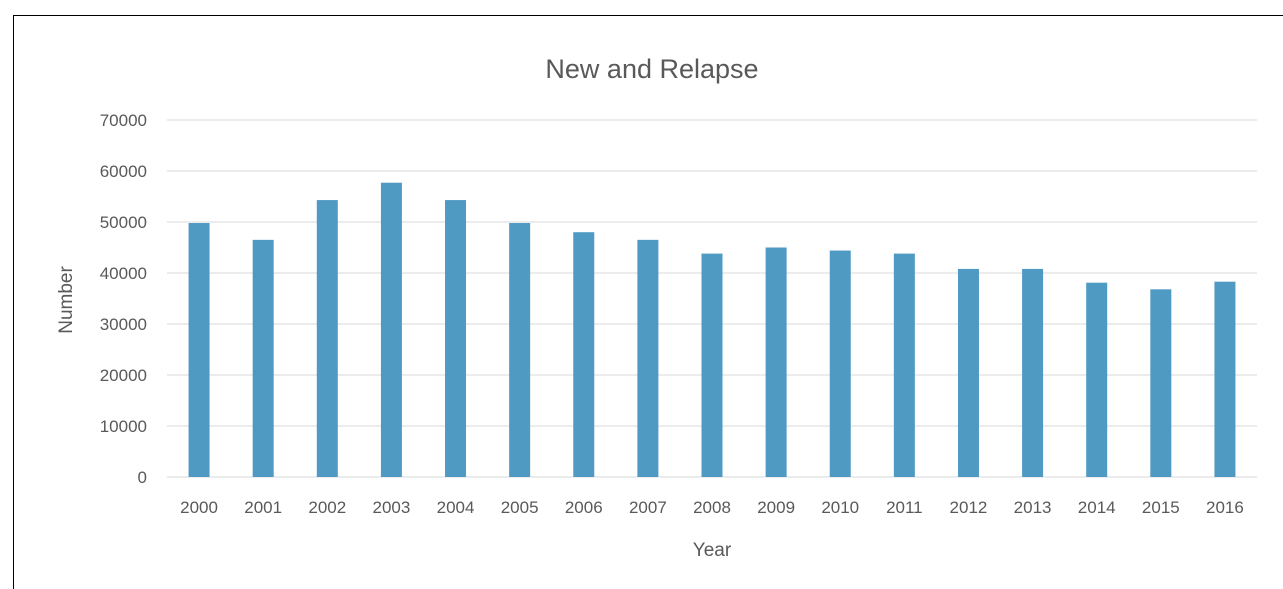  What do you see at coordinates (1097, 507) in the screenshot?
I see `x-tick-label: 2014` at bounding box center [1097, 507].